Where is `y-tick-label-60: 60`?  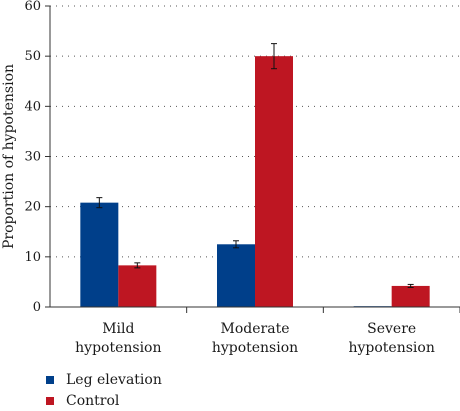 y-tick-label-60: 60 is located at coordinates (32, 7).